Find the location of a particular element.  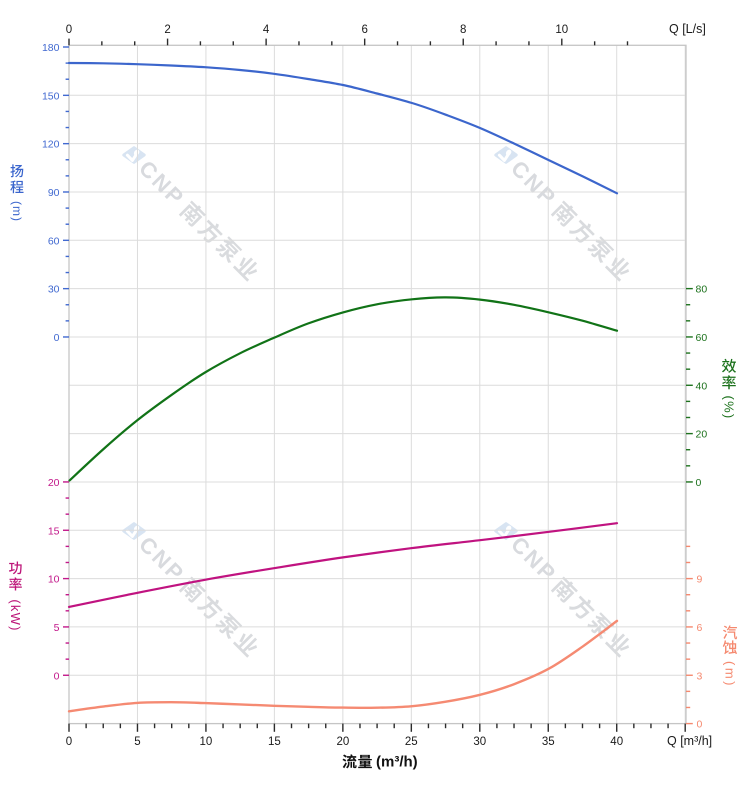

svg-text: 25 is located at coordinates (411, 742).